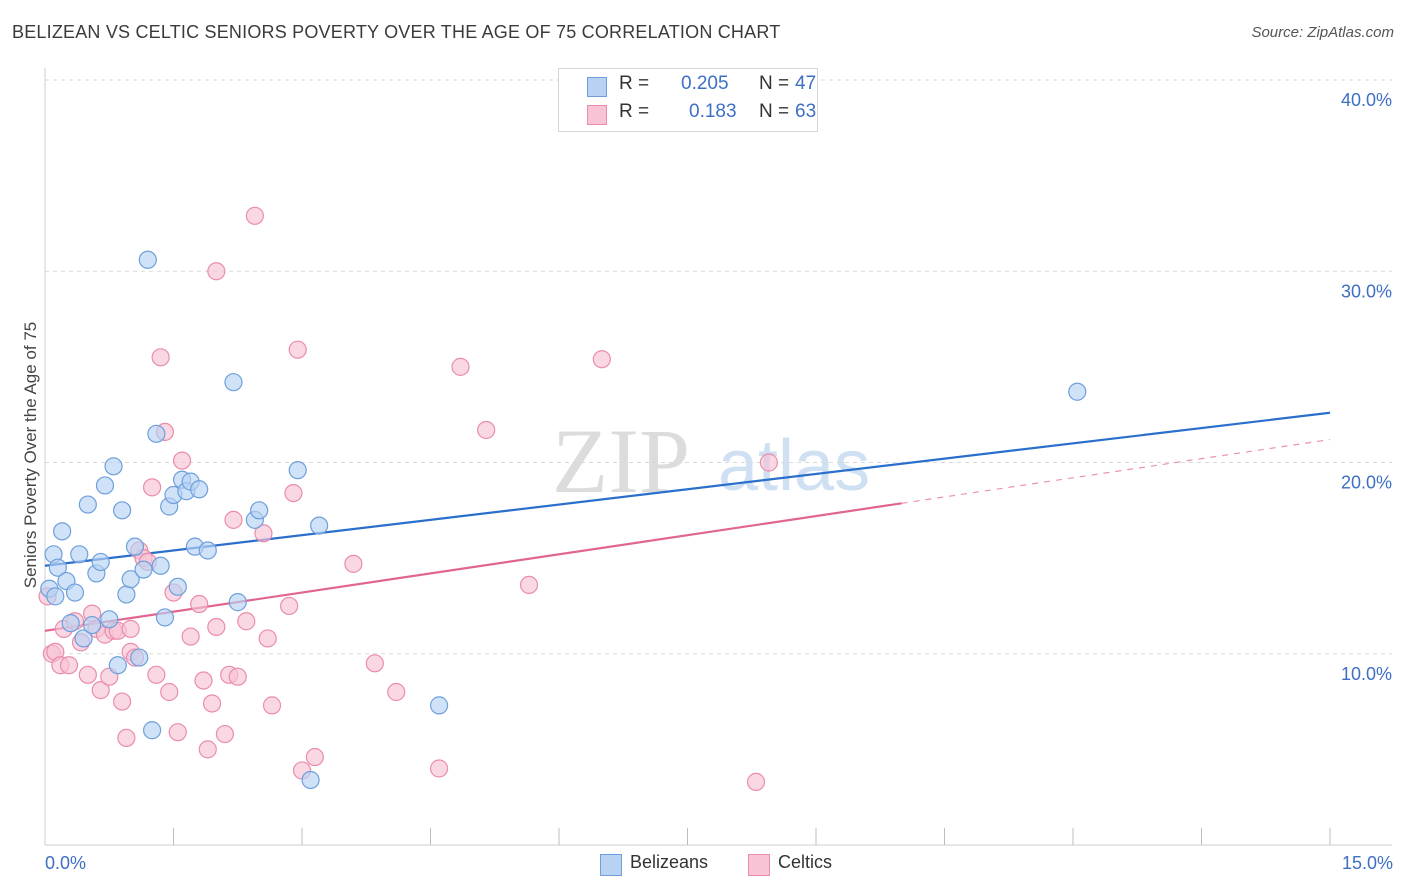 This screenshot has height=892, width=1406. Describe the element at coordinates (794, 466) in the screenshot. I see `watermark-atlas: atlas` at that location.